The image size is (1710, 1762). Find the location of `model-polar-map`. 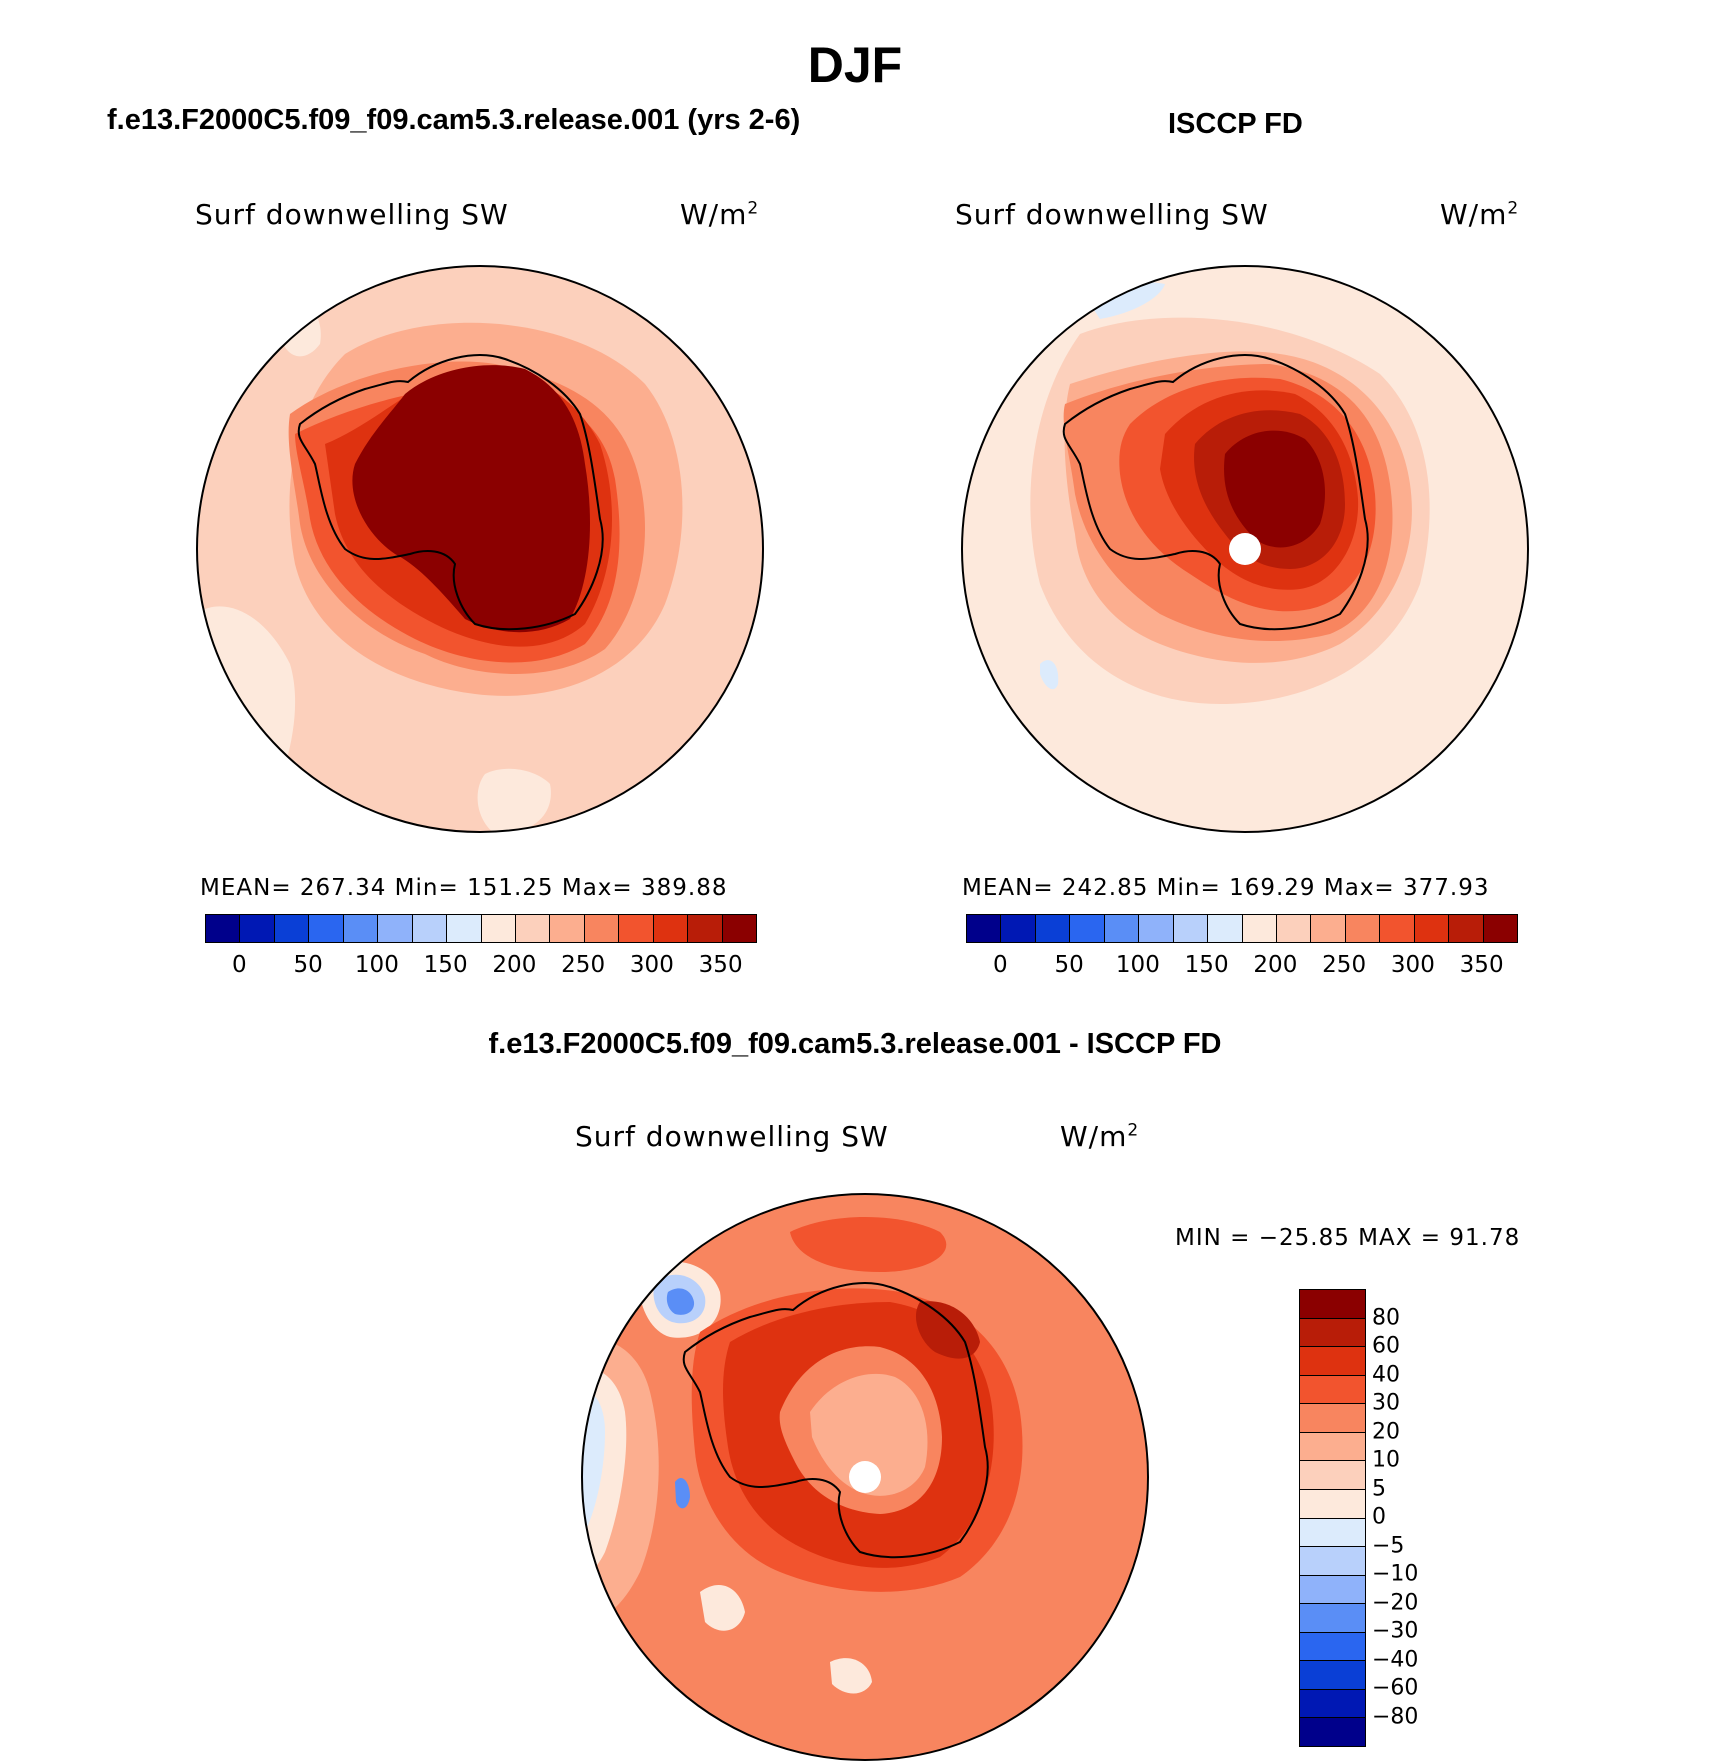

model-polar-map is located at coordinates (480, 549).